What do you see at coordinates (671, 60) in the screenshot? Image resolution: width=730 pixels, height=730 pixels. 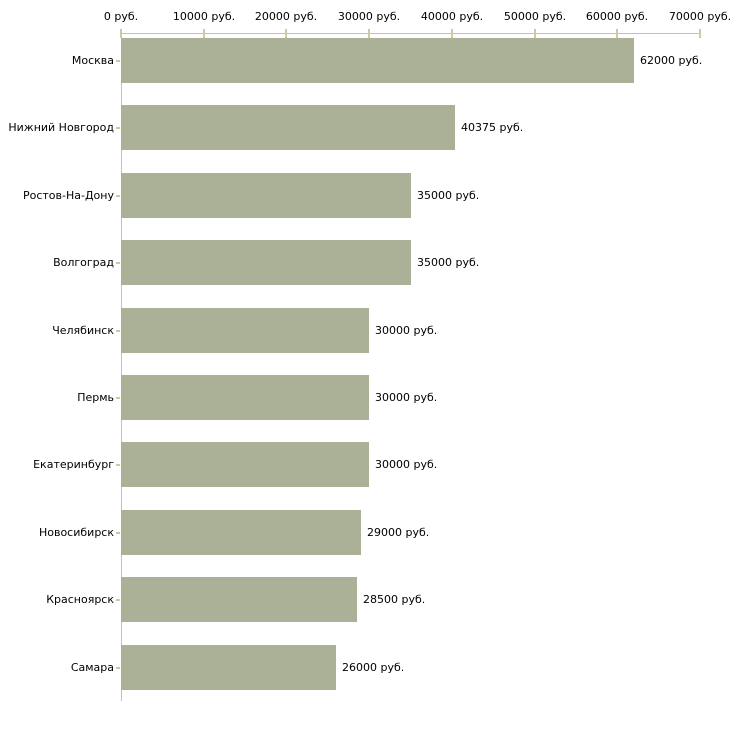 I see `value-label: 62000 руб.` at bounding box center [671, 60].